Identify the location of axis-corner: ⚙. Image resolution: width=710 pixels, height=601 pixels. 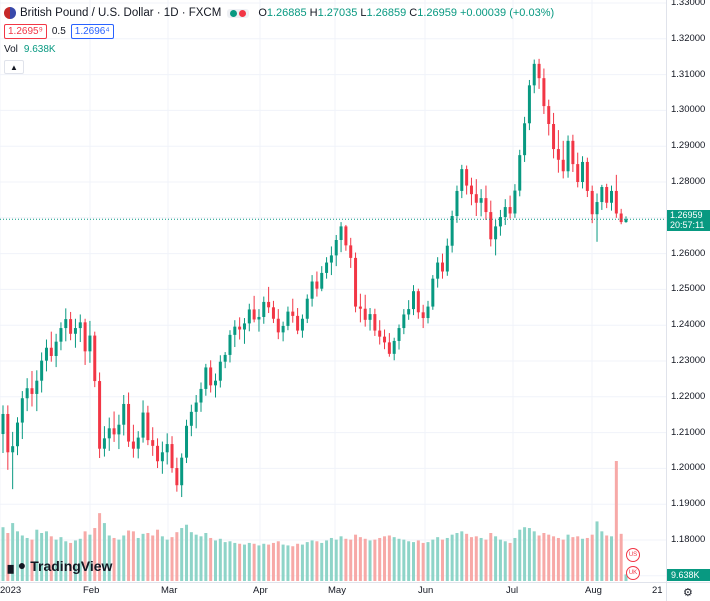
(688, 591).